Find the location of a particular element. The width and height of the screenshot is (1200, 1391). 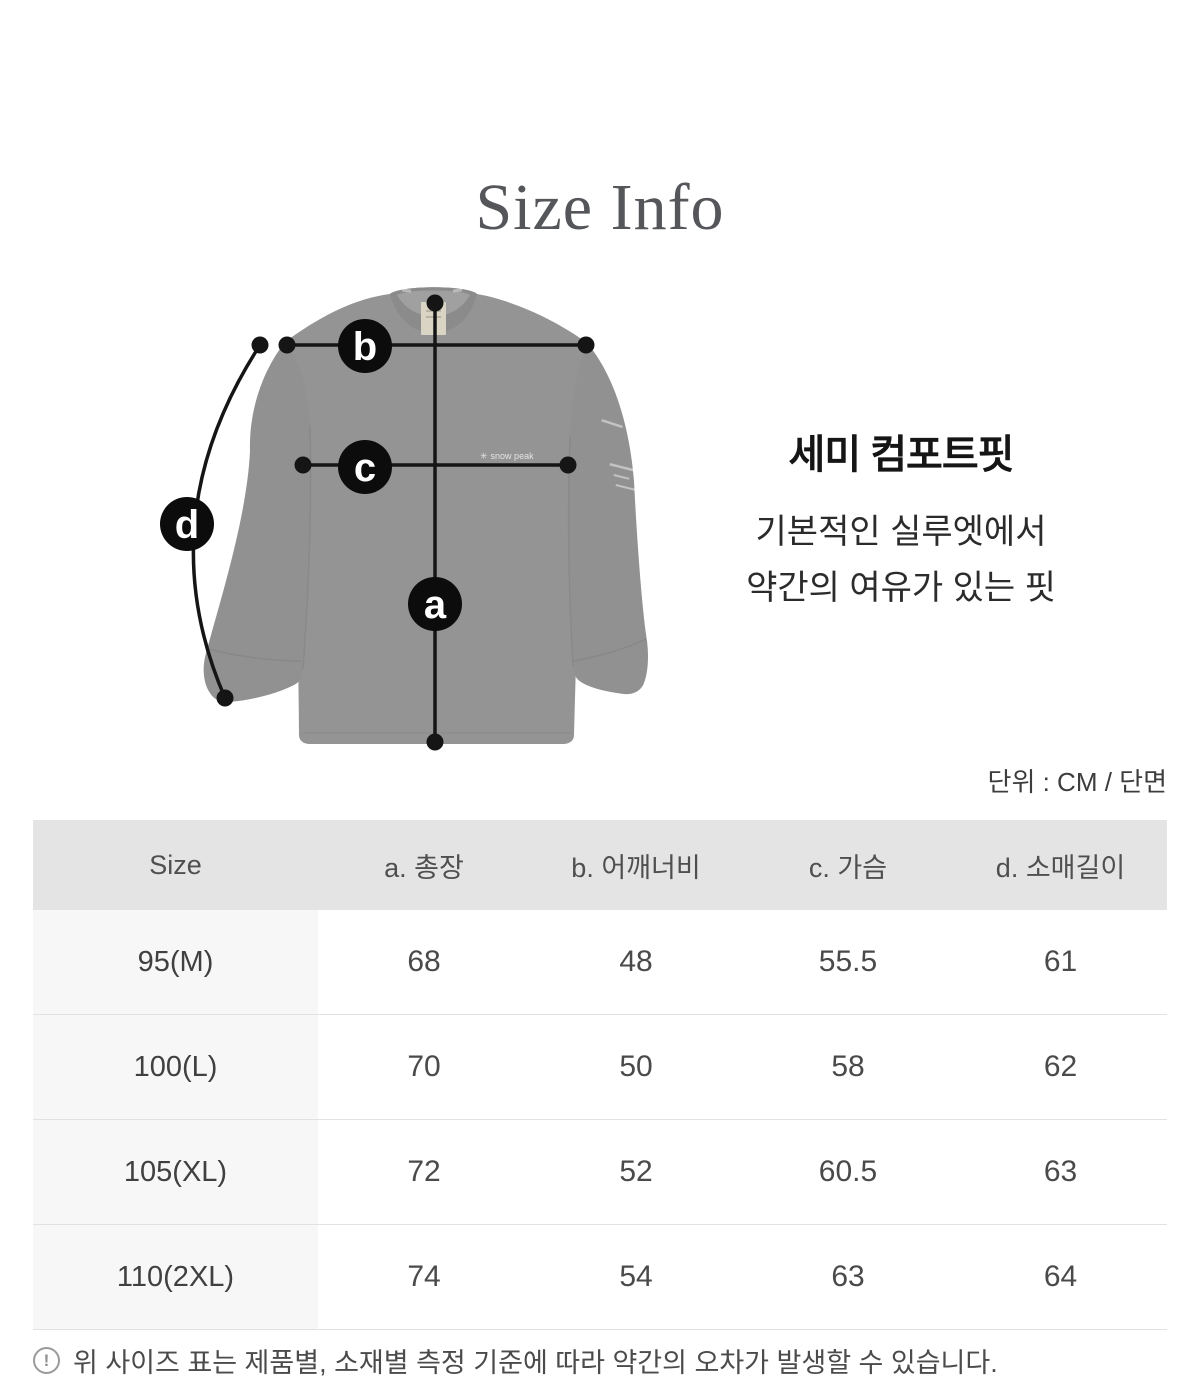

fit-description-line2: 약간의 여유가 있는 핏 is located at coordinates (901, 588).